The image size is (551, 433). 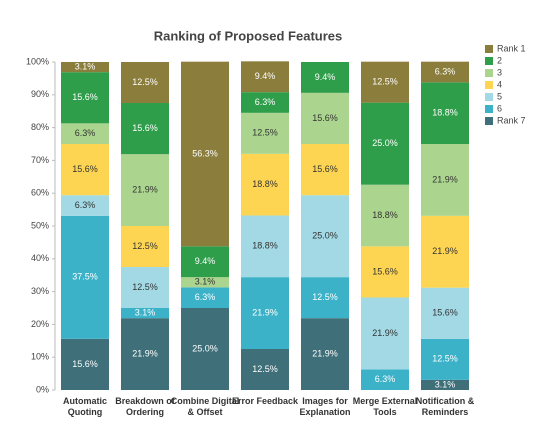 What do you see at coordinates (499, 108) in the screenshot?
I see `legend-label: 6` at bounding box center [499, 108].